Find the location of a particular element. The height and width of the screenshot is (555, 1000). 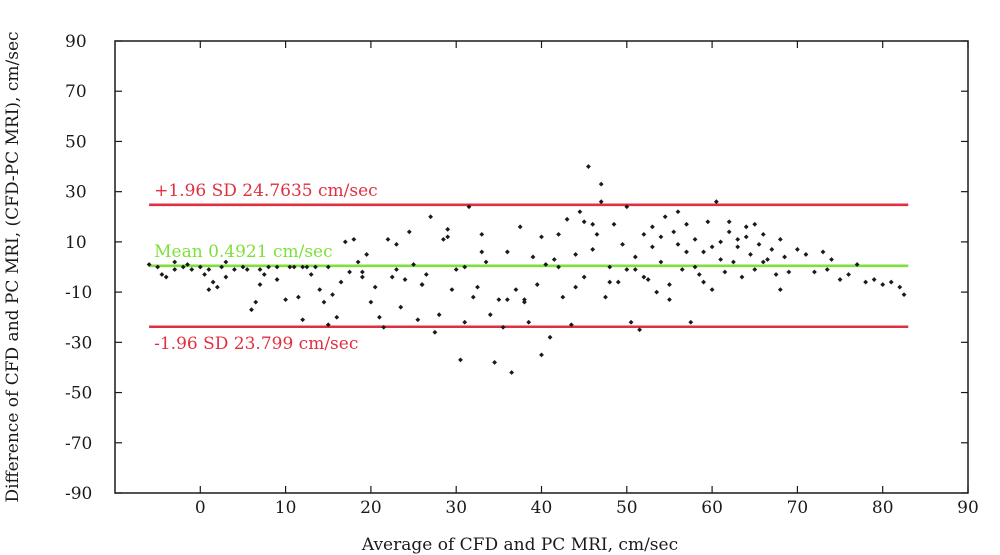

y-tick-label: 90 is located at coordinates (76, 42).